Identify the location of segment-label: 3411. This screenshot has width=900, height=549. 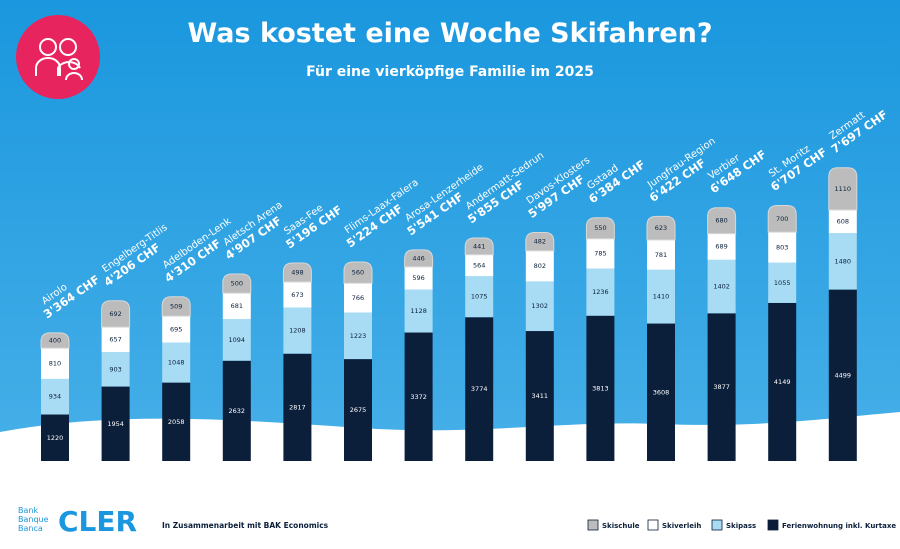
(540, 396).